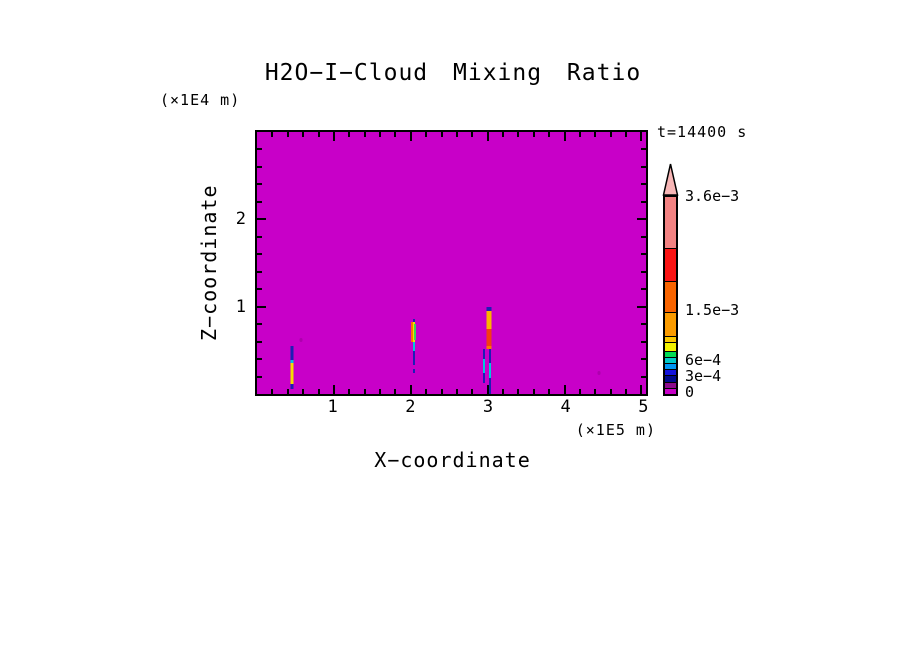 The height and width of the screenshot is (654, 904). I want to click on z-tick-label: 1, so click(240, 307).